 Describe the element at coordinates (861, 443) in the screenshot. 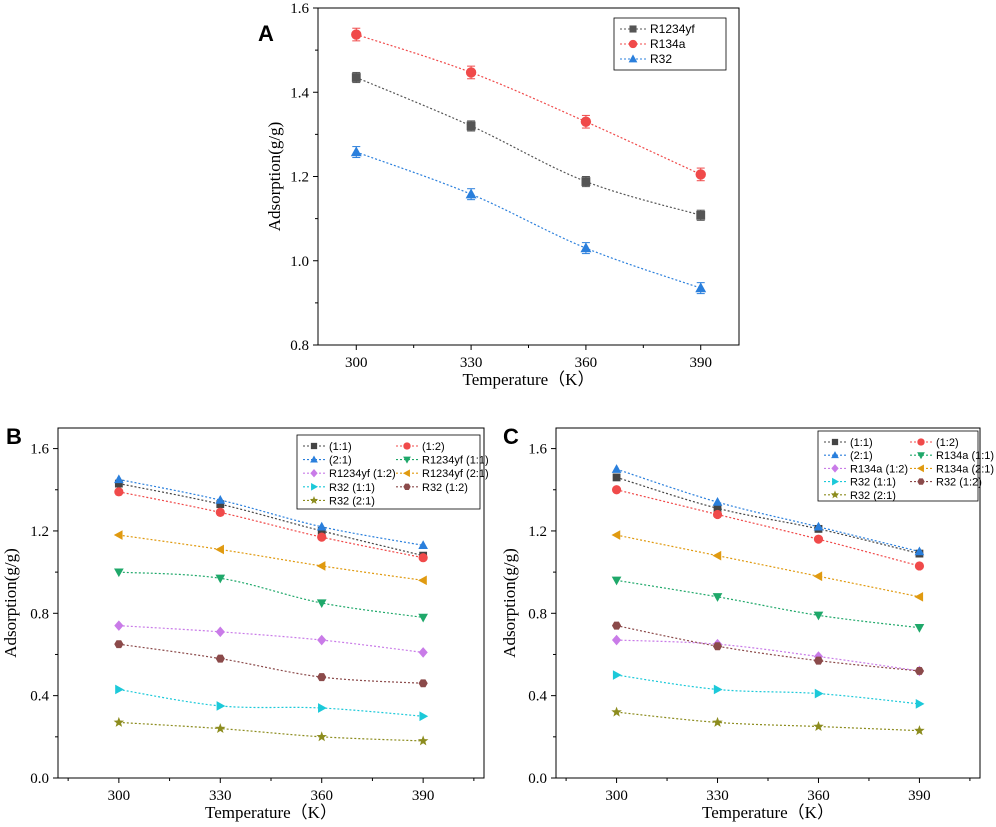

I see `legend-label: (1:1)` at that location.